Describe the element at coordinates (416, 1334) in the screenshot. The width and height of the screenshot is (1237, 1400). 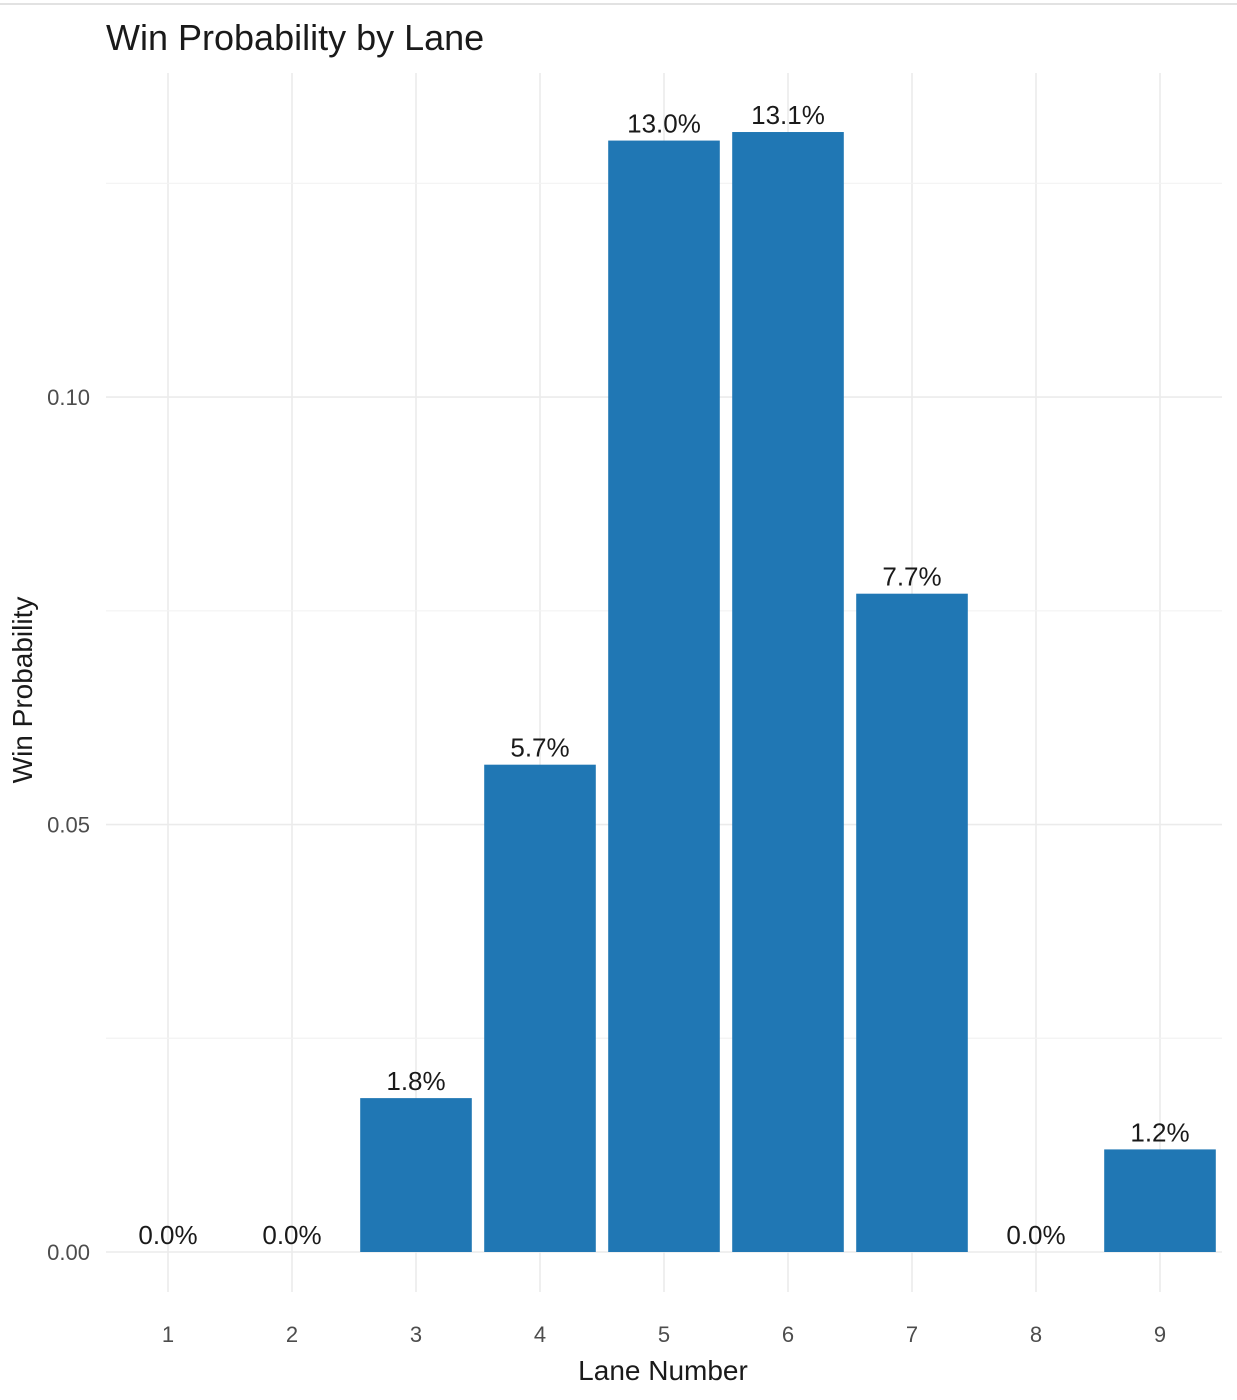
I see `x-tick-label: 3` at that location.